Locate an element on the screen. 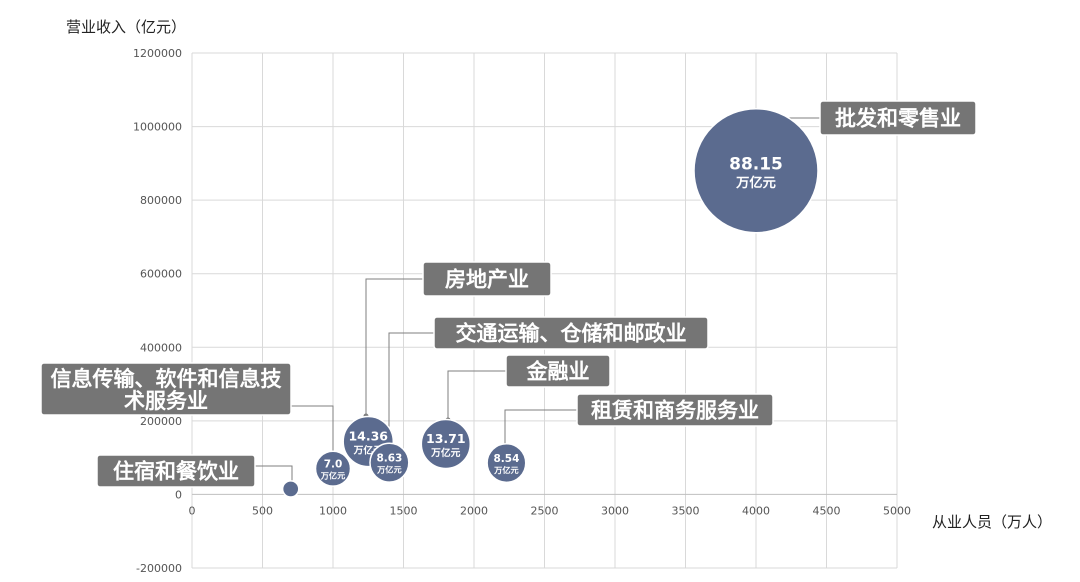 This screenshot has height=582, width=1080. category-label: 租赁和商务服务业 is located at coordinates (675, 411).